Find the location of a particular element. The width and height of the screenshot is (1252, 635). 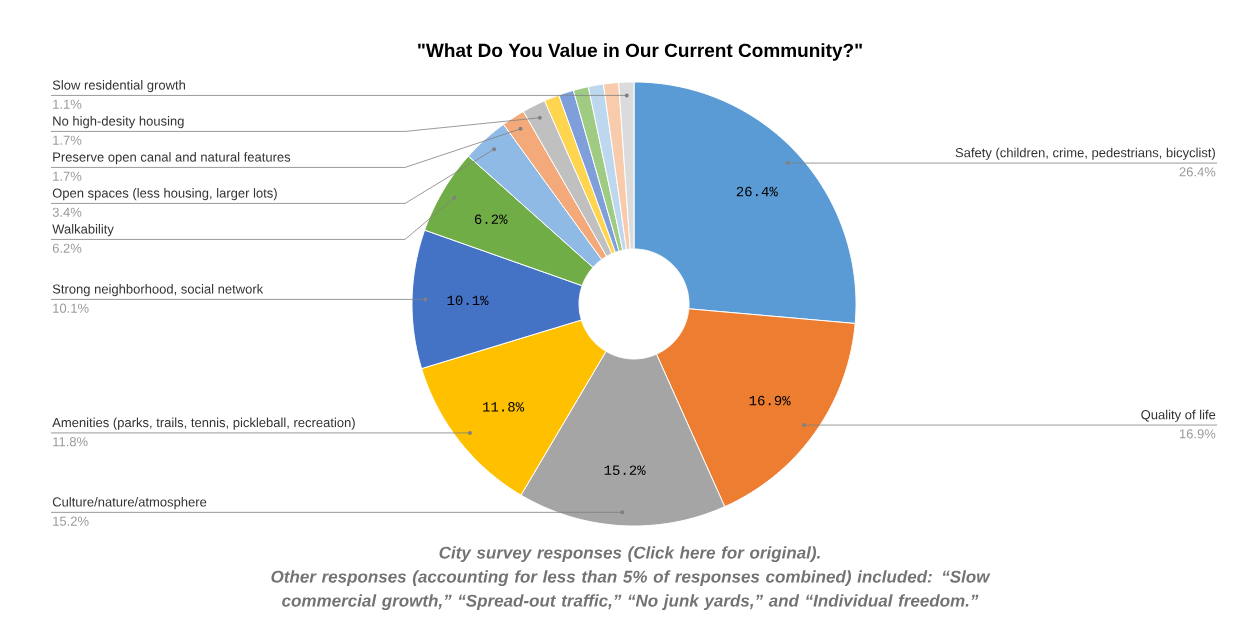

slice-label: Amenities (parks, trails, tennis, pickleball, recreation) is located at coordinates (203, 423).